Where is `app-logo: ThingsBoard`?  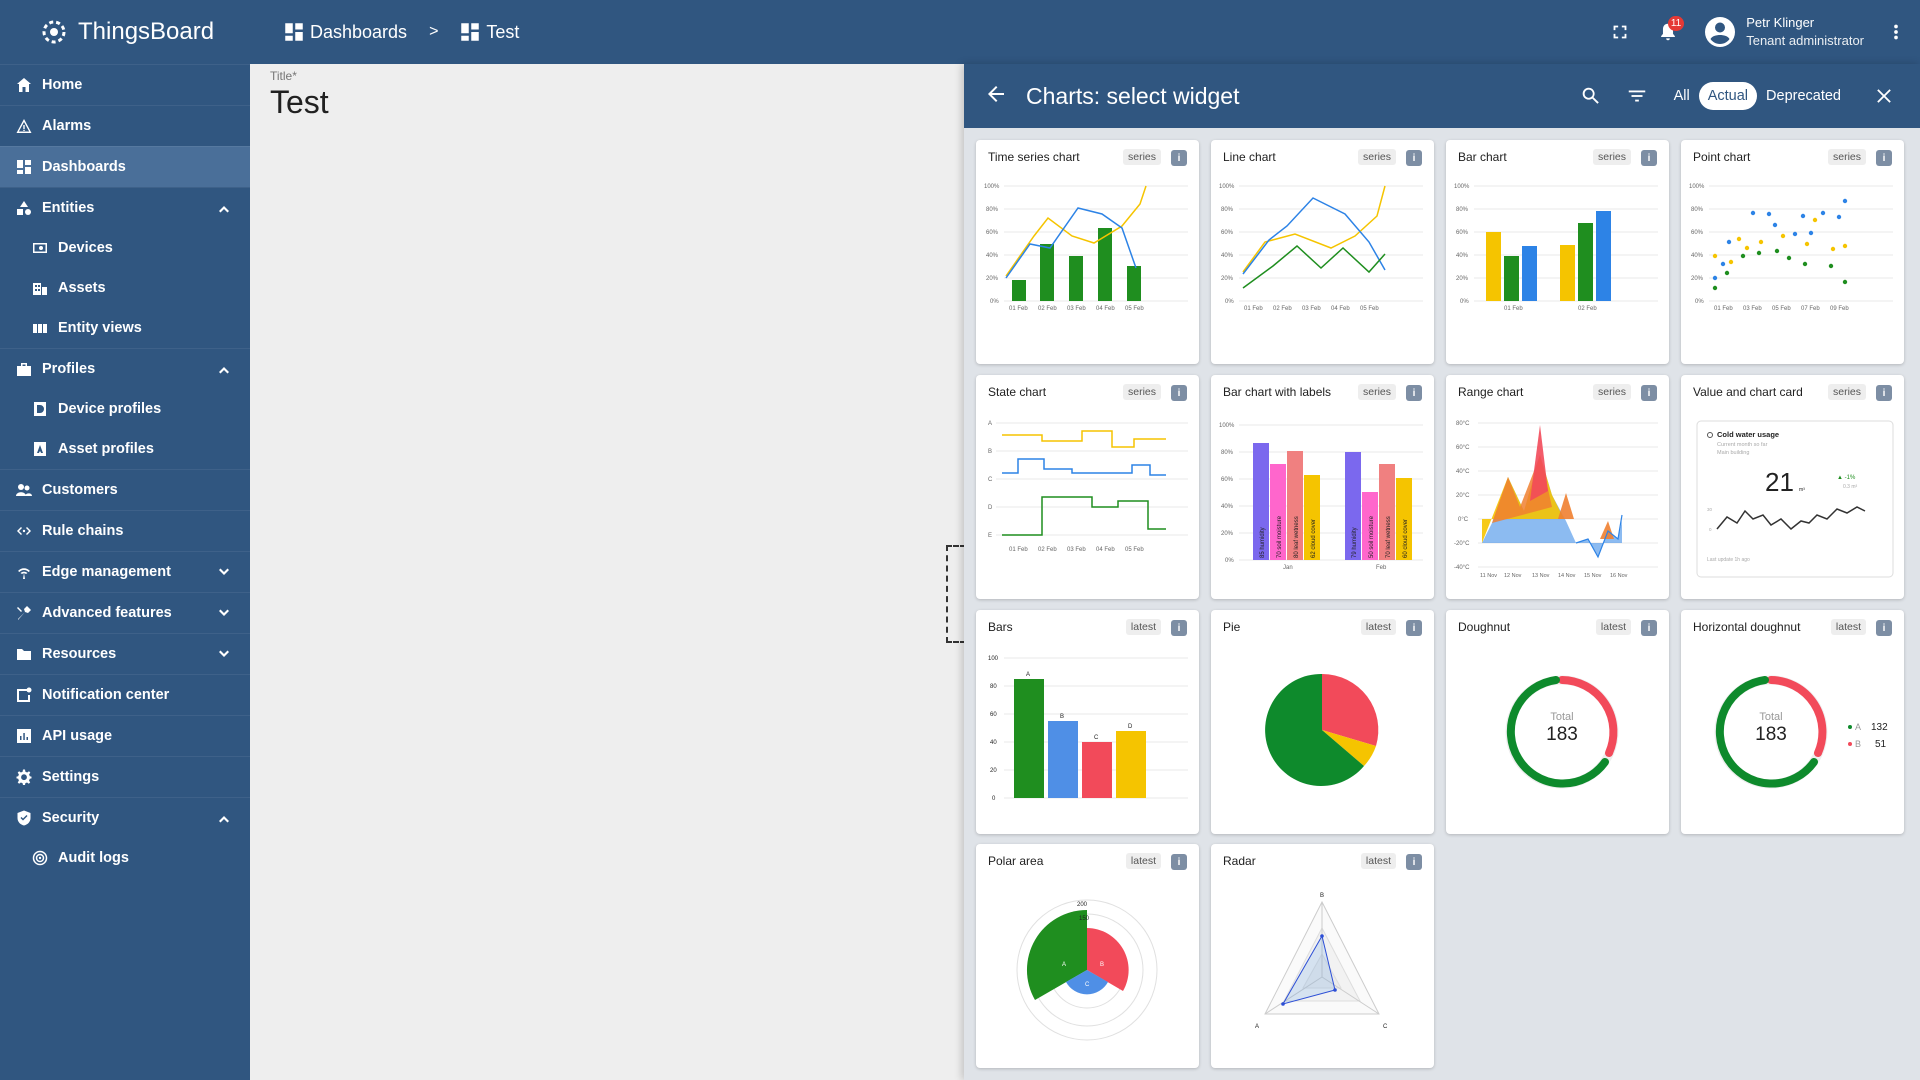
app-logo: ThingsBoard is located at coordinates (125, 32).